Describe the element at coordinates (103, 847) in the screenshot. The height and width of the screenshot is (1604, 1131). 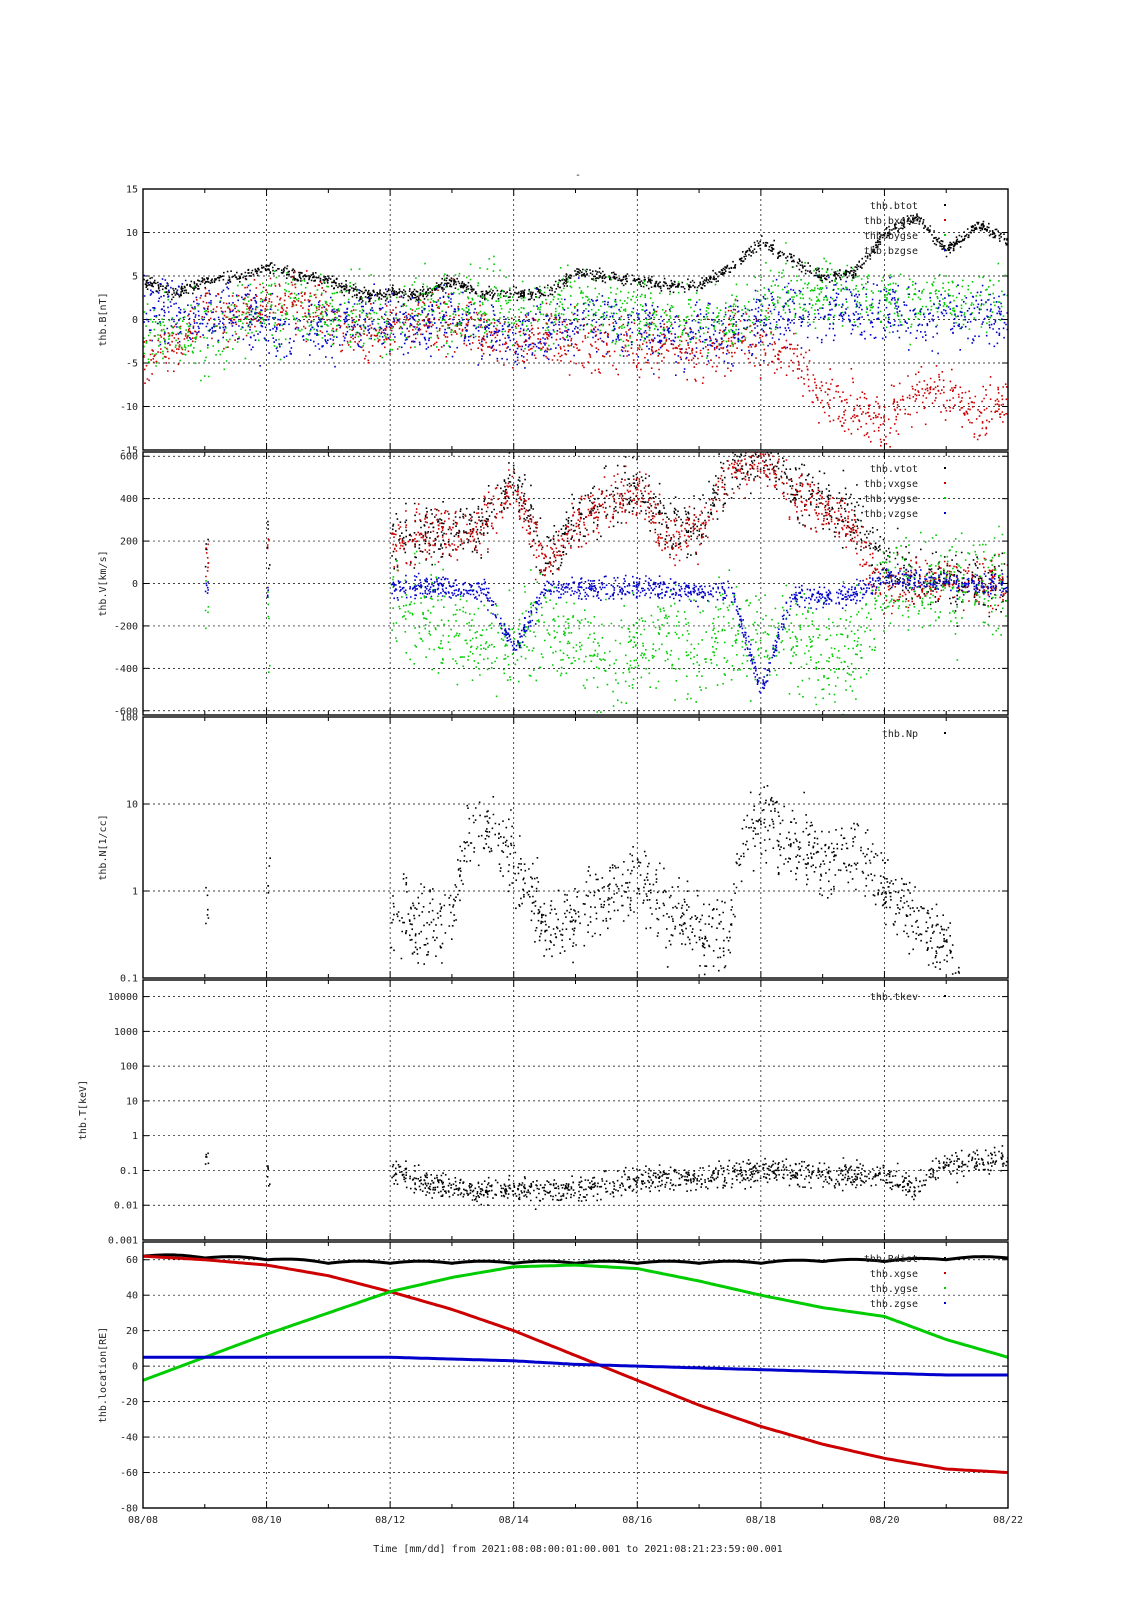
I see `y-axis-label: thb.N[1/cc]` at that location.